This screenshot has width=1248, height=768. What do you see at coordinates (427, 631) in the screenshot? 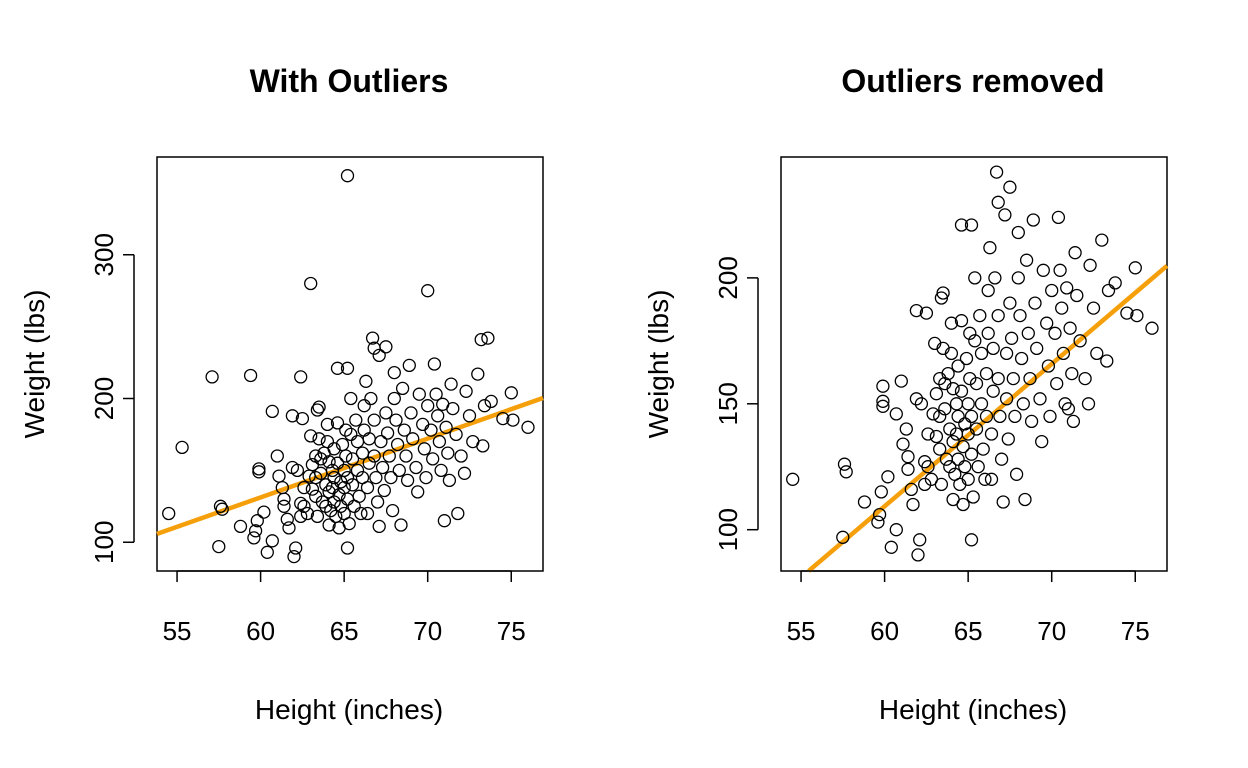
I see `x-tick-label: 70` at bounding box center [427, 631].